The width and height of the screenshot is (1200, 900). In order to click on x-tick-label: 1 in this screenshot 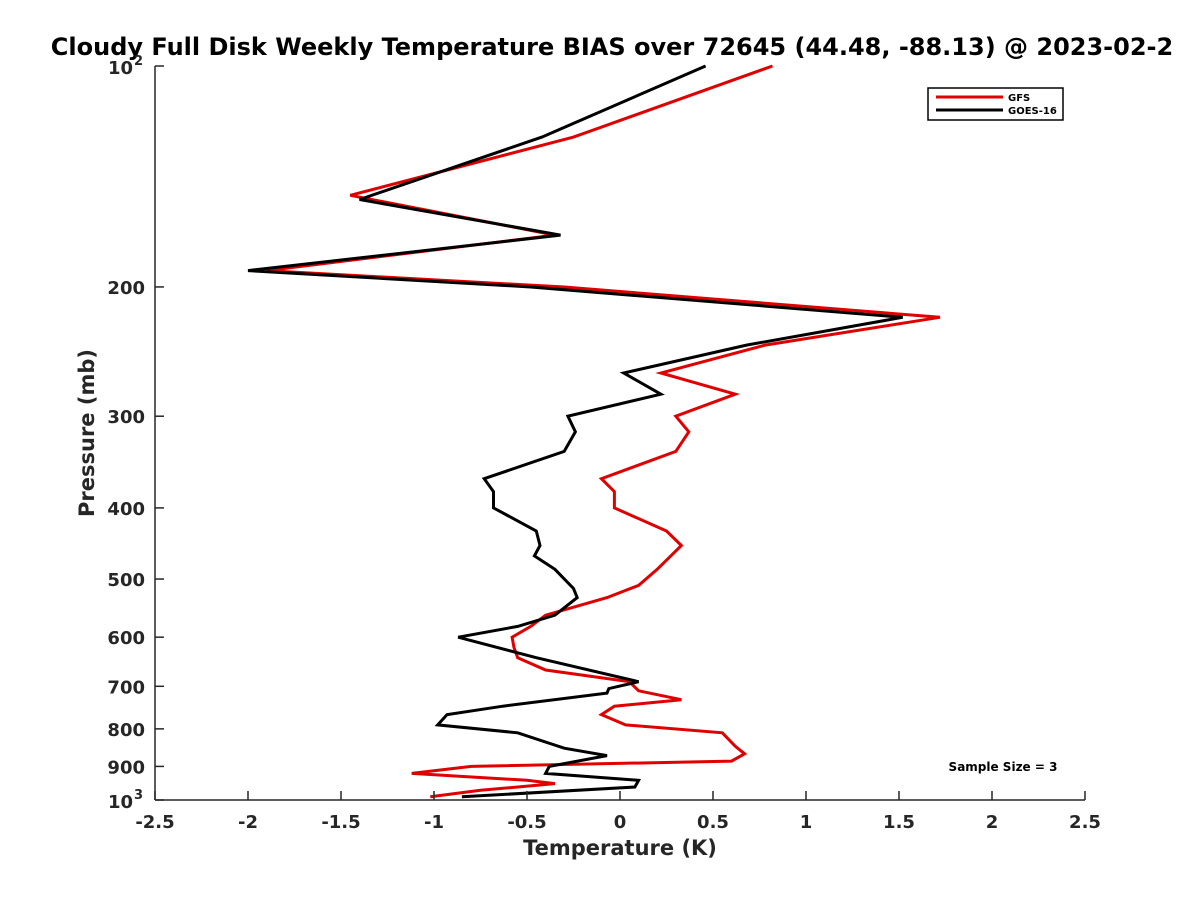, I will do `click(806, 822)`.